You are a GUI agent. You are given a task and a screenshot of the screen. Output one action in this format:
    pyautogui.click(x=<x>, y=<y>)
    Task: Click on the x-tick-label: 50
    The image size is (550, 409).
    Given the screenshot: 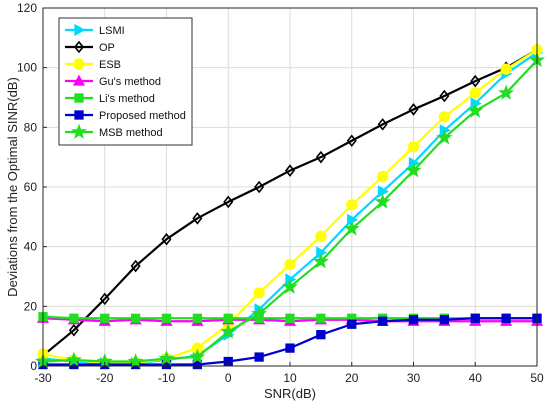 What is the action you would take?
    pyautogui.click(x=537, y=378)
    